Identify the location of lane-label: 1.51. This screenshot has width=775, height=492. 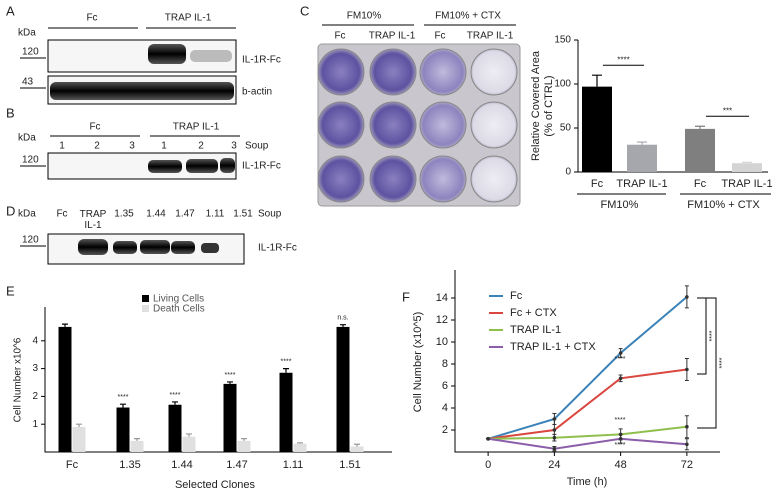
(243, 214).